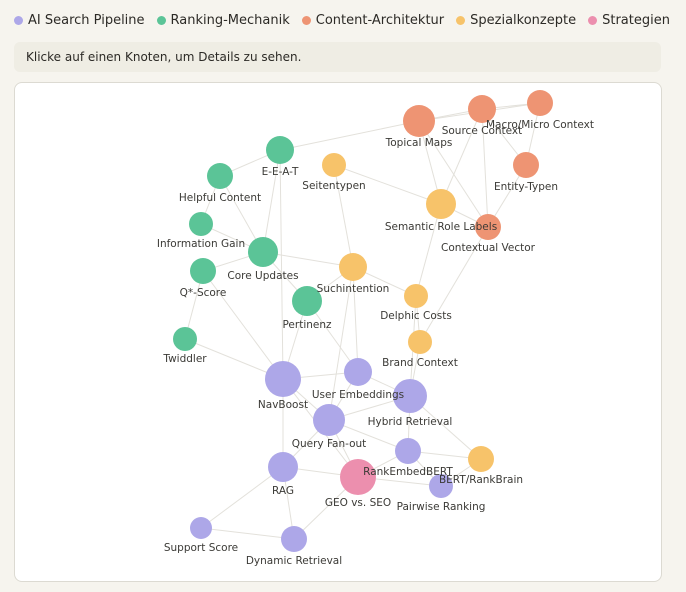 This screenshot has width=686, height=592. What do you see at coordinates (441, 507) in the screenshot?
I see `node-label-pairwise-ranking: Pairwise Ranking` at bounding box center [441, 507].